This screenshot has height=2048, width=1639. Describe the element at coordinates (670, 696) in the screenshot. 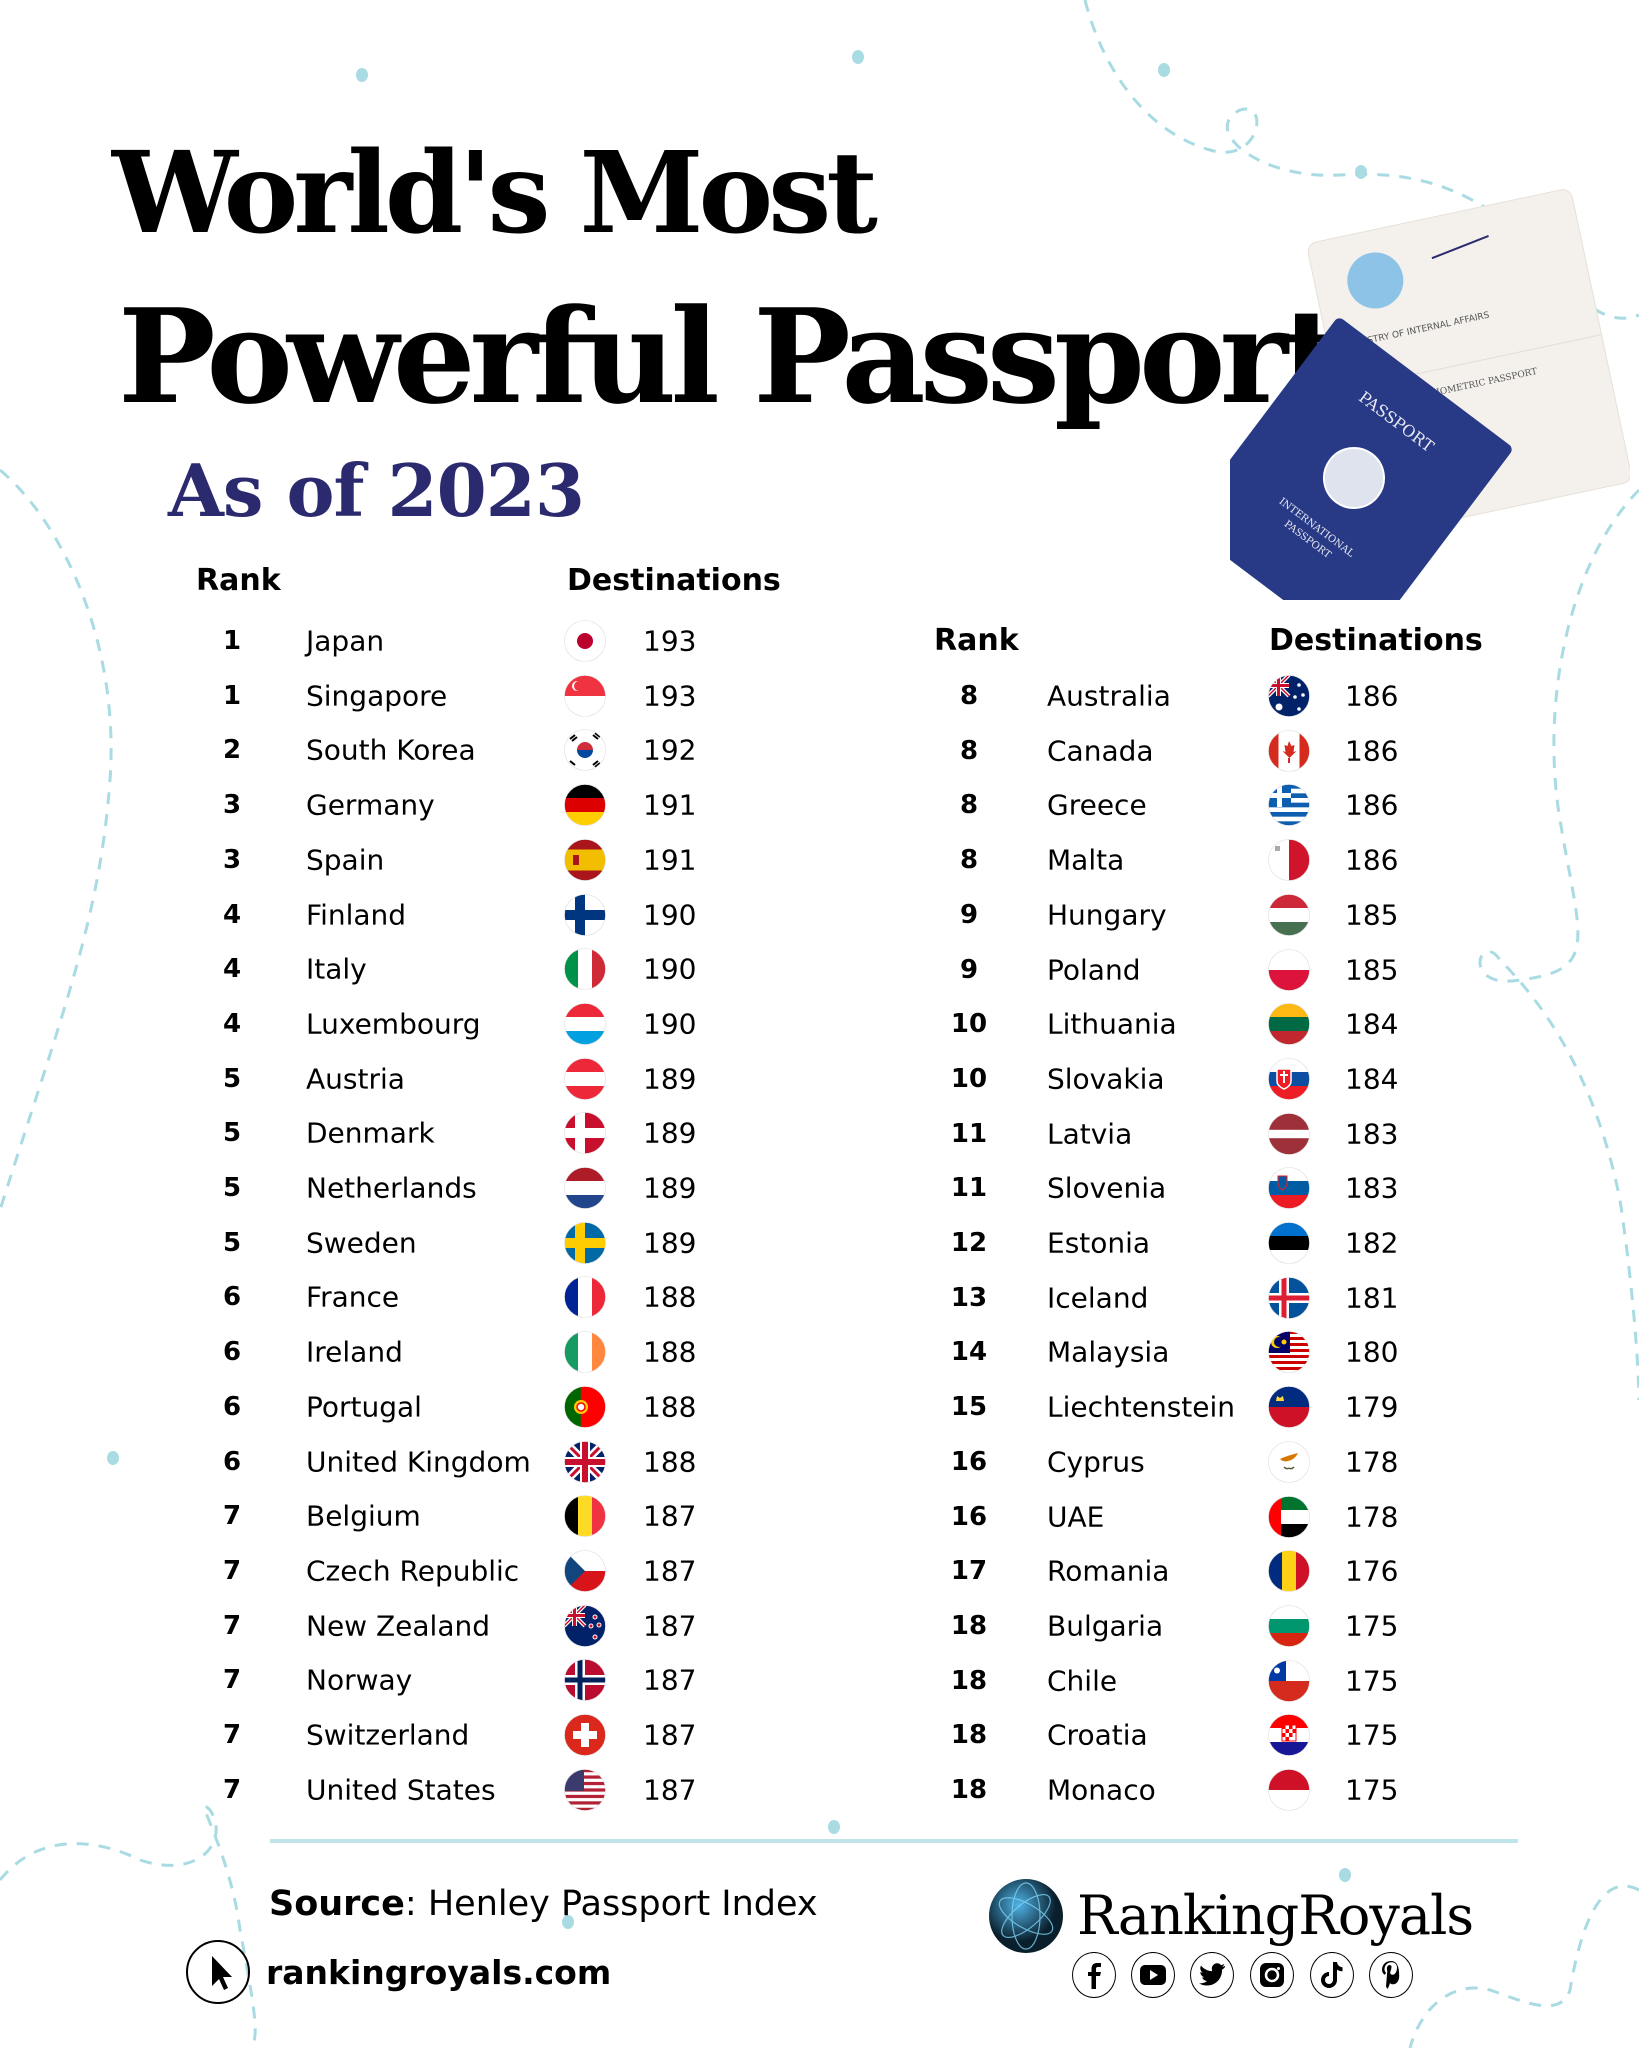

I see `destinations-value: 193` at that location.